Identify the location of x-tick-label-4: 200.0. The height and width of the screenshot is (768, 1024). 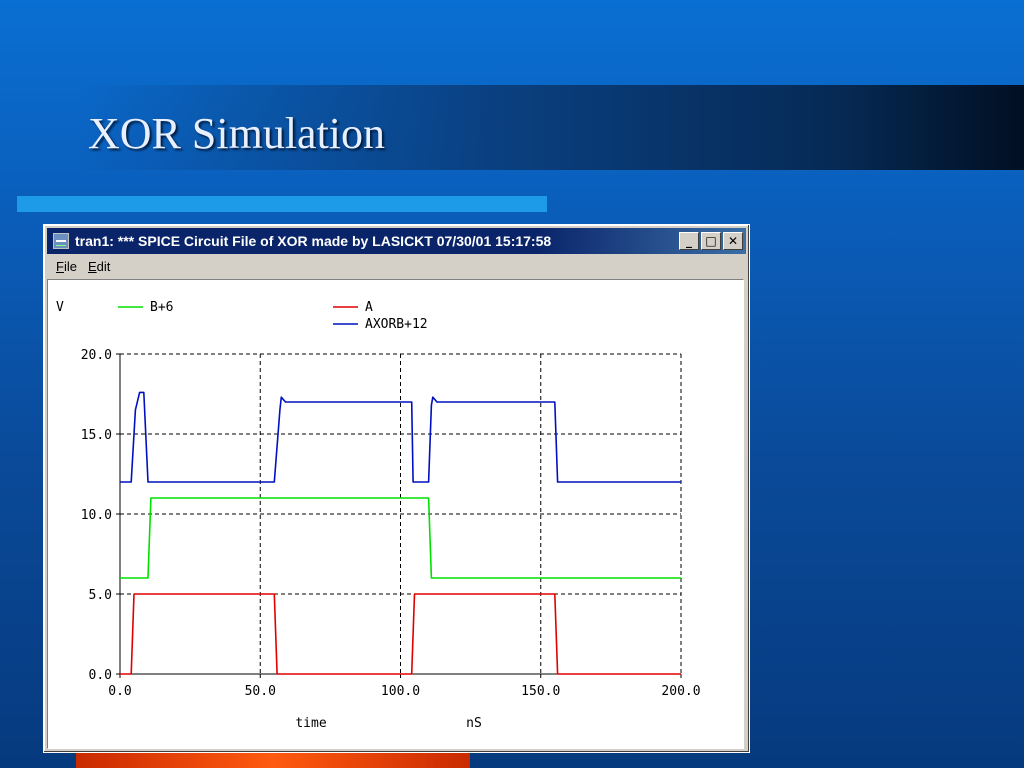
(680, 691).